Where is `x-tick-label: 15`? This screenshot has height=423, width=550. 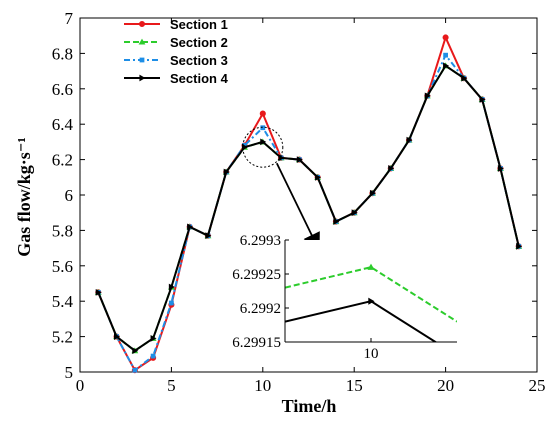
x-tick-label: 15 is located at coordinates (354, 385).